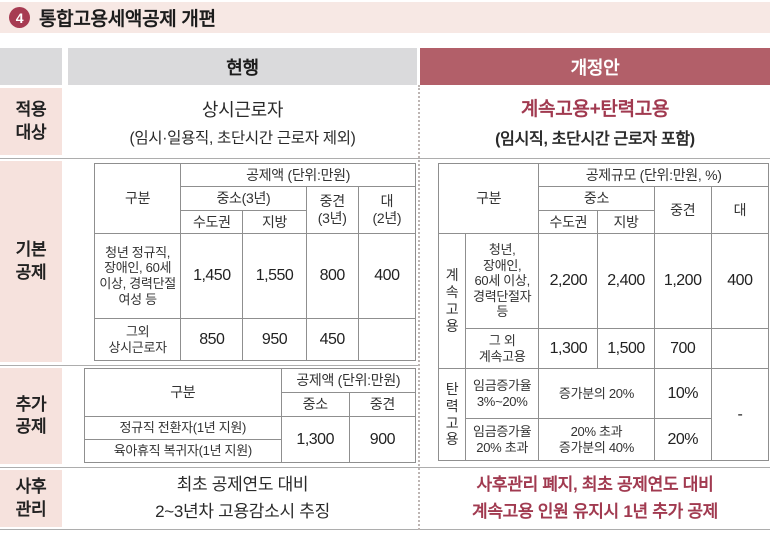 This screenshot has width=770, height=540. I want to click on row-category: 그 외 계속고용, so click(502, 348).